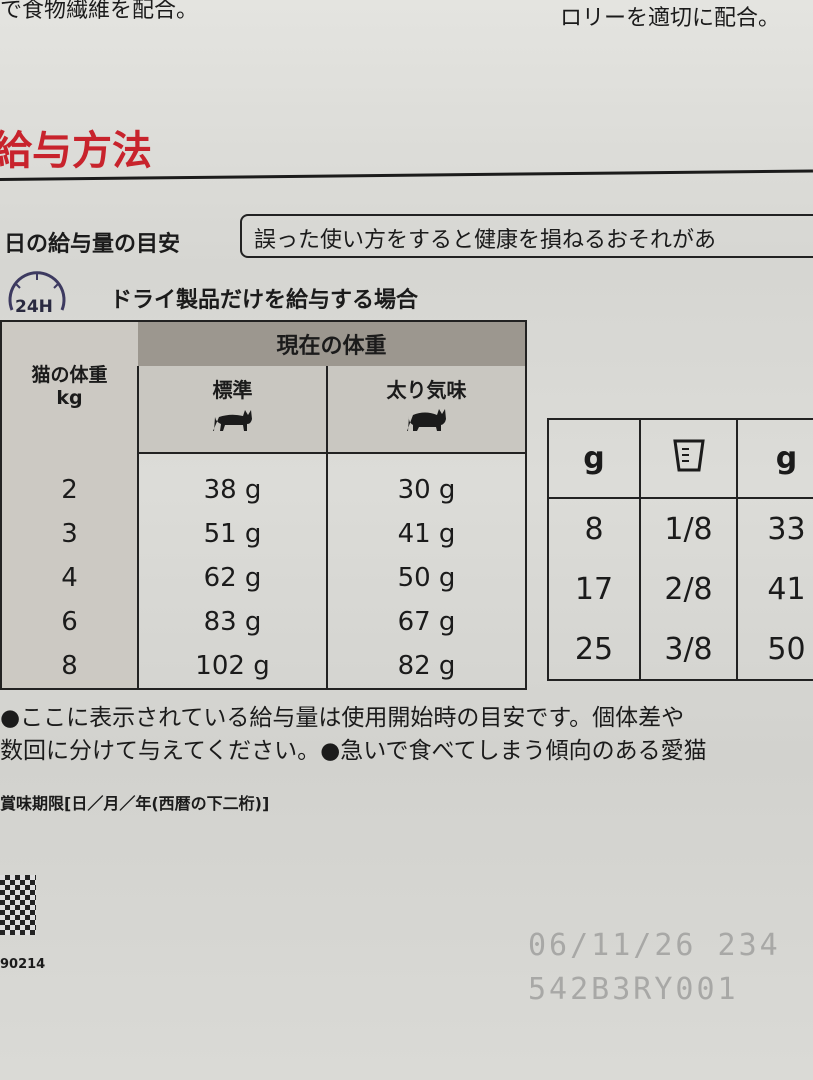  I want to click on top-text-left: で食物繊維を配合。, so click(99, 11).